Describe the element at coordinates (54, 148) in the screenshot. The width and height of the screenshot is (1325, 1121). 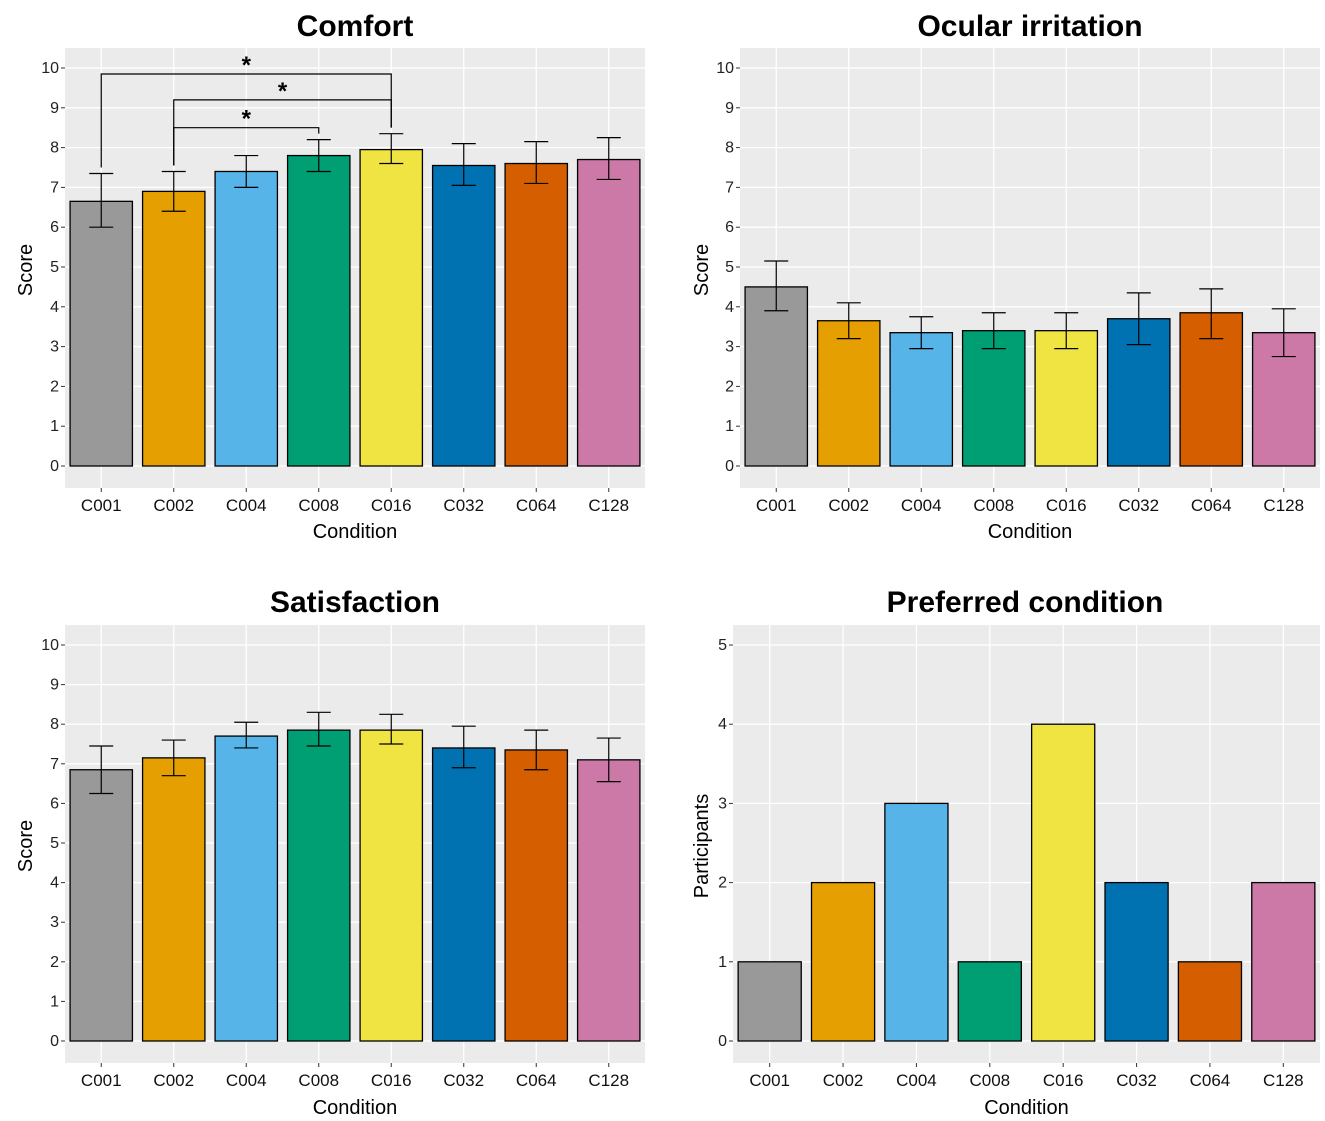
I see `y-tick-label: 8` at that location.